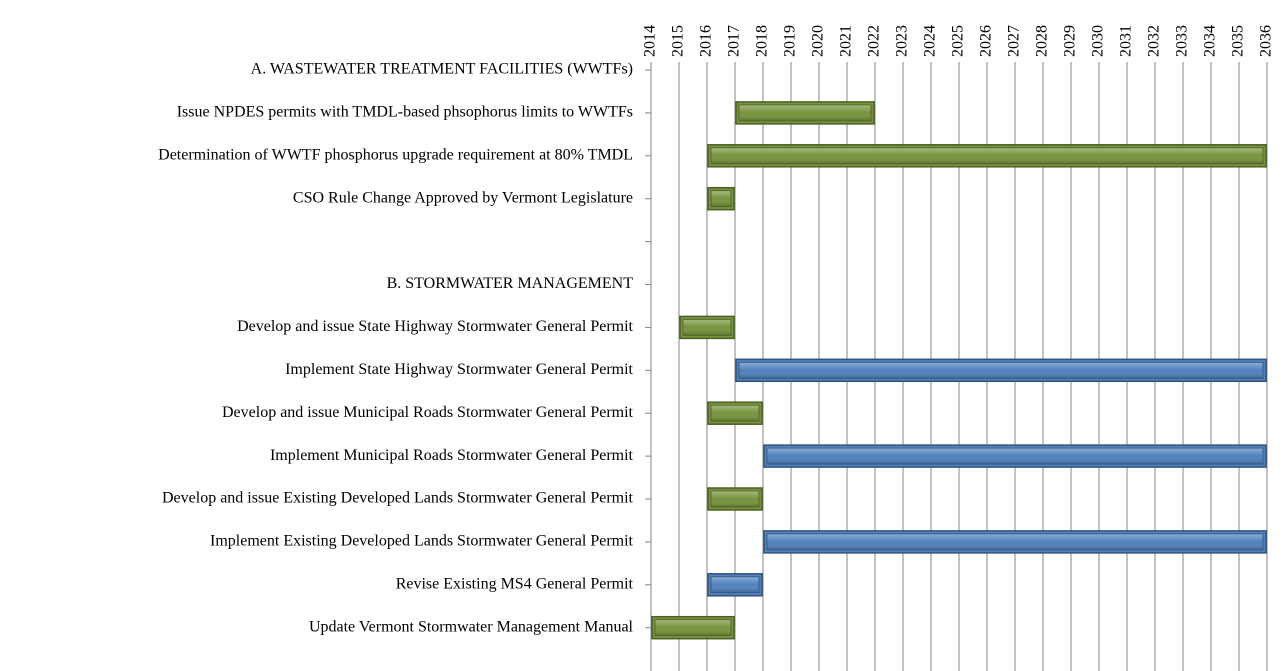 Image resolution: width=1284 pixels, height=671 pixels. Describe the element at coordinates (678, 41) in the screenshot. I see `x-tick-label: 2015` at that location.